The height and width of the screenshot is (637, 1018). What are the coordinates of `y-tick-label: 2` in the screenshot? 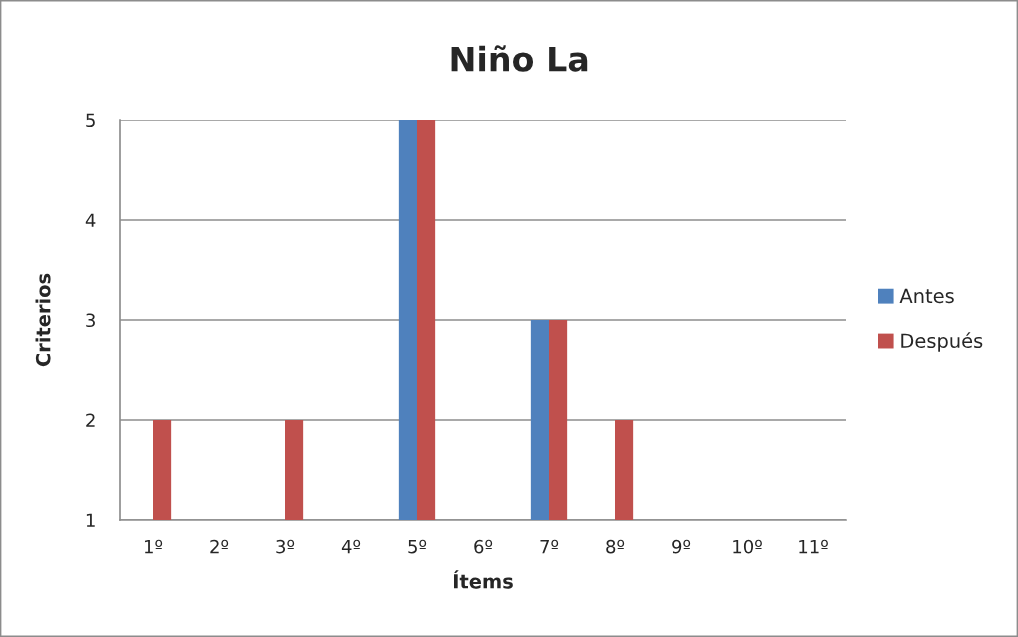 It's located at (90, 420).